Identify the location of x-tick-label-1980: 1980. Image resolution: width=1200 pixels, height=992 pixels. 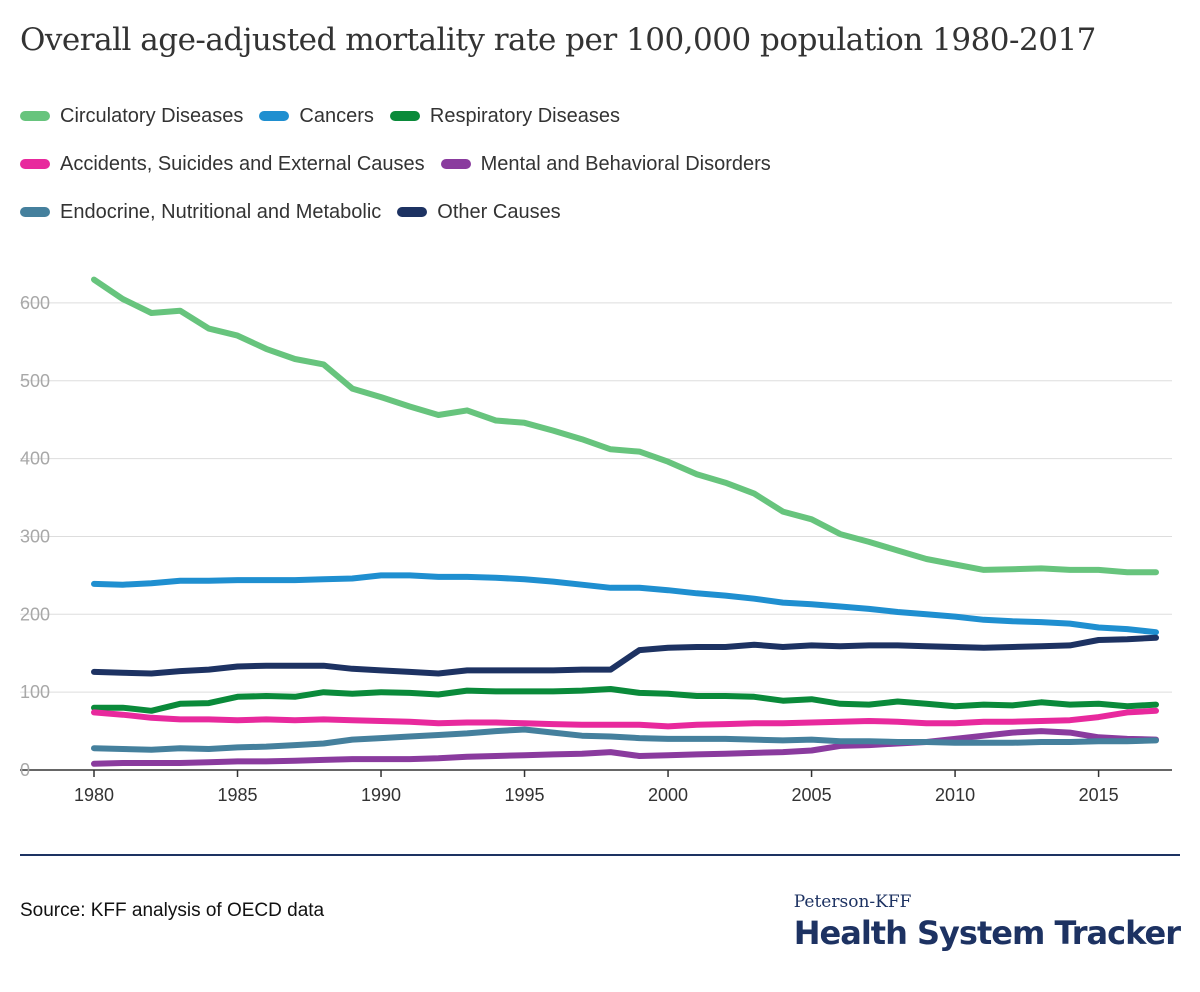
(94, 795).